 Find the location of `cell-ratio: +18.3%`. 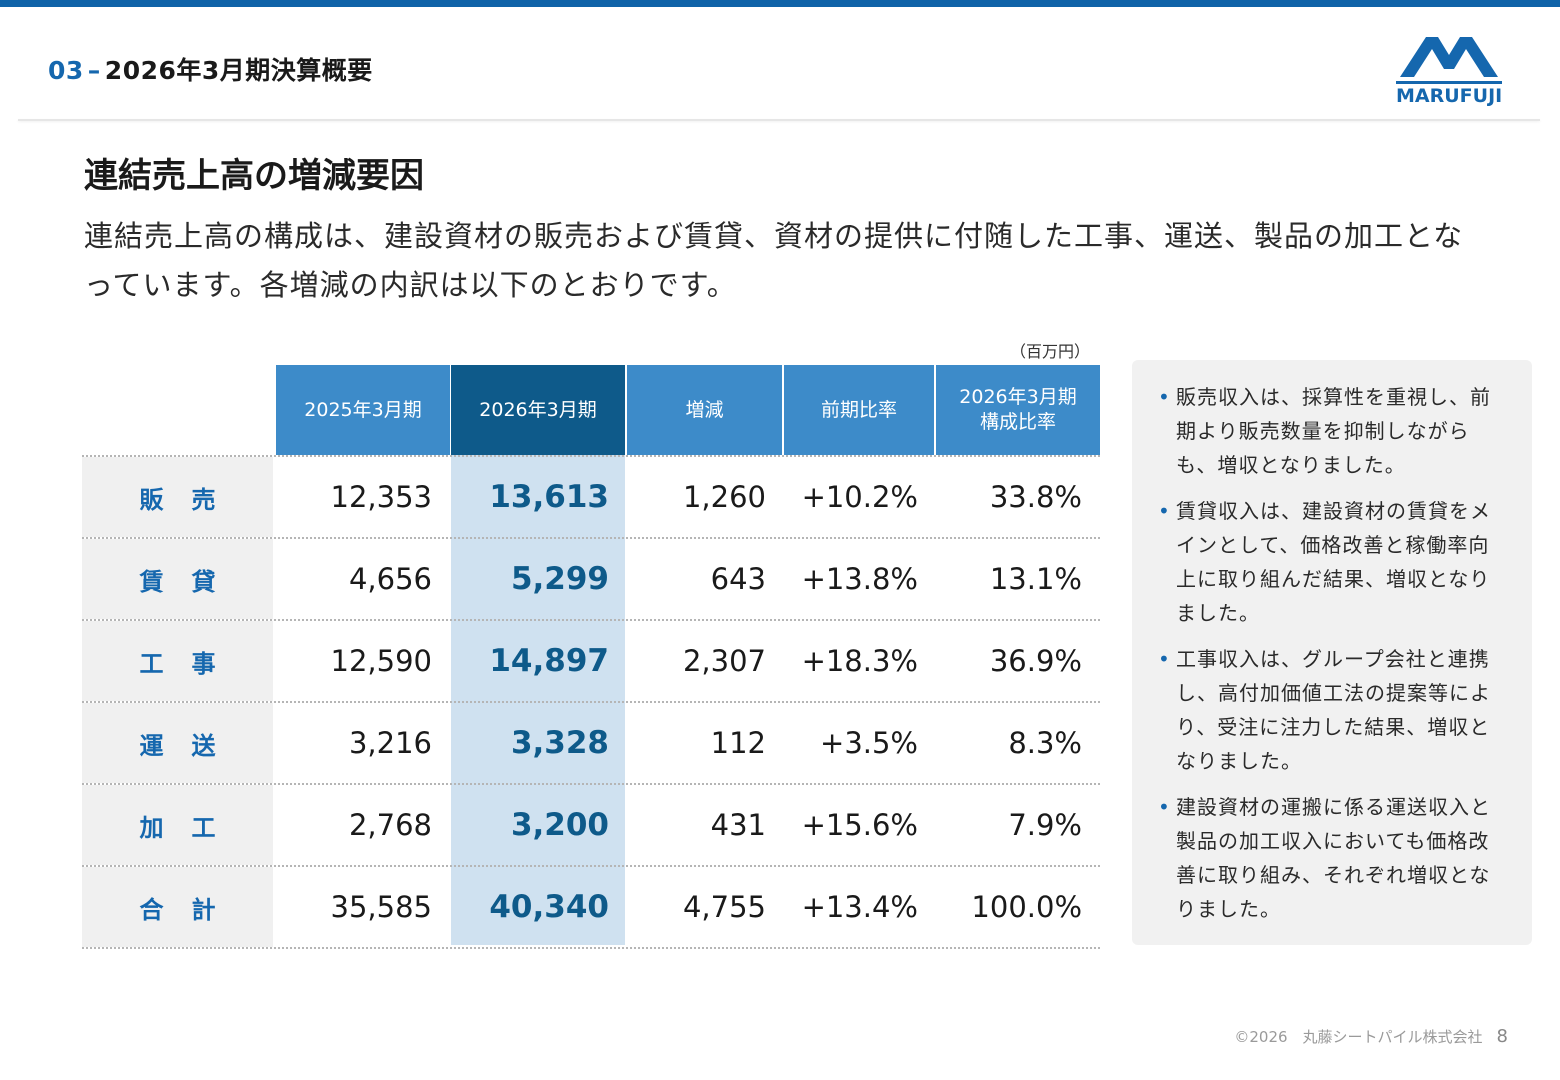

cell-ratio: +18.3% is located at coordinates (859, 661).